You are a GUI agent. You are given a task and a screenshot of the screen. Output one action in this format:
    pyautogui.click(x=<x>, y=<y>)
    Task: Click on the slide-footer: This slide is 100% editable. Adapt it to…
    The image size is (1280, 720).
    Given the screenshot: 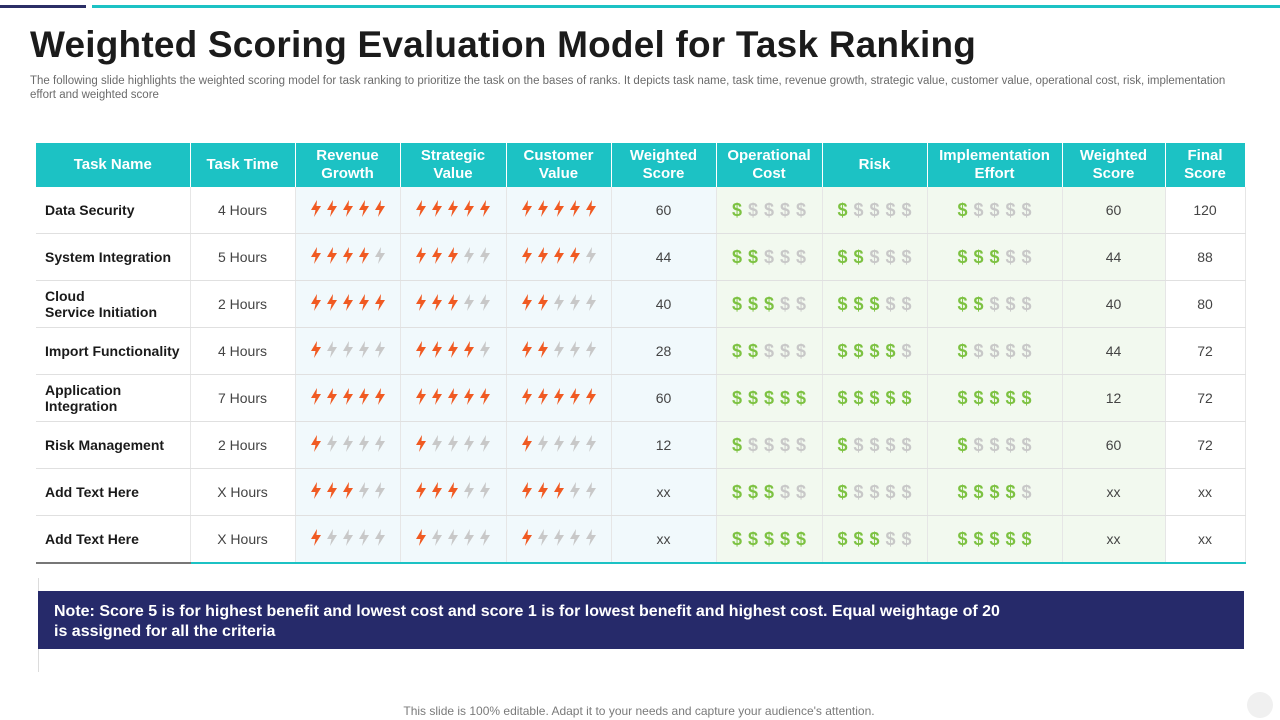 What is the action you would take?
    pyautogui.click(x=639, y=711)
    